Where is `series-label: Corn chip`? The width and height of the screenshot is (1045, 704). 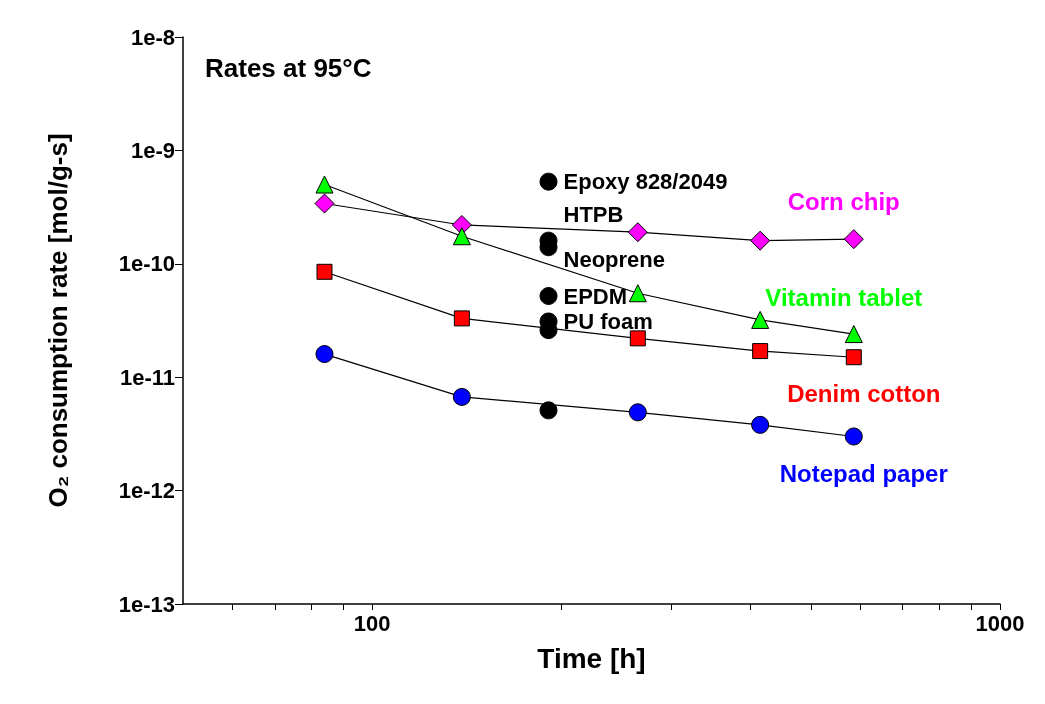
series-label: Corn chip is located at coordinates (843, 201).